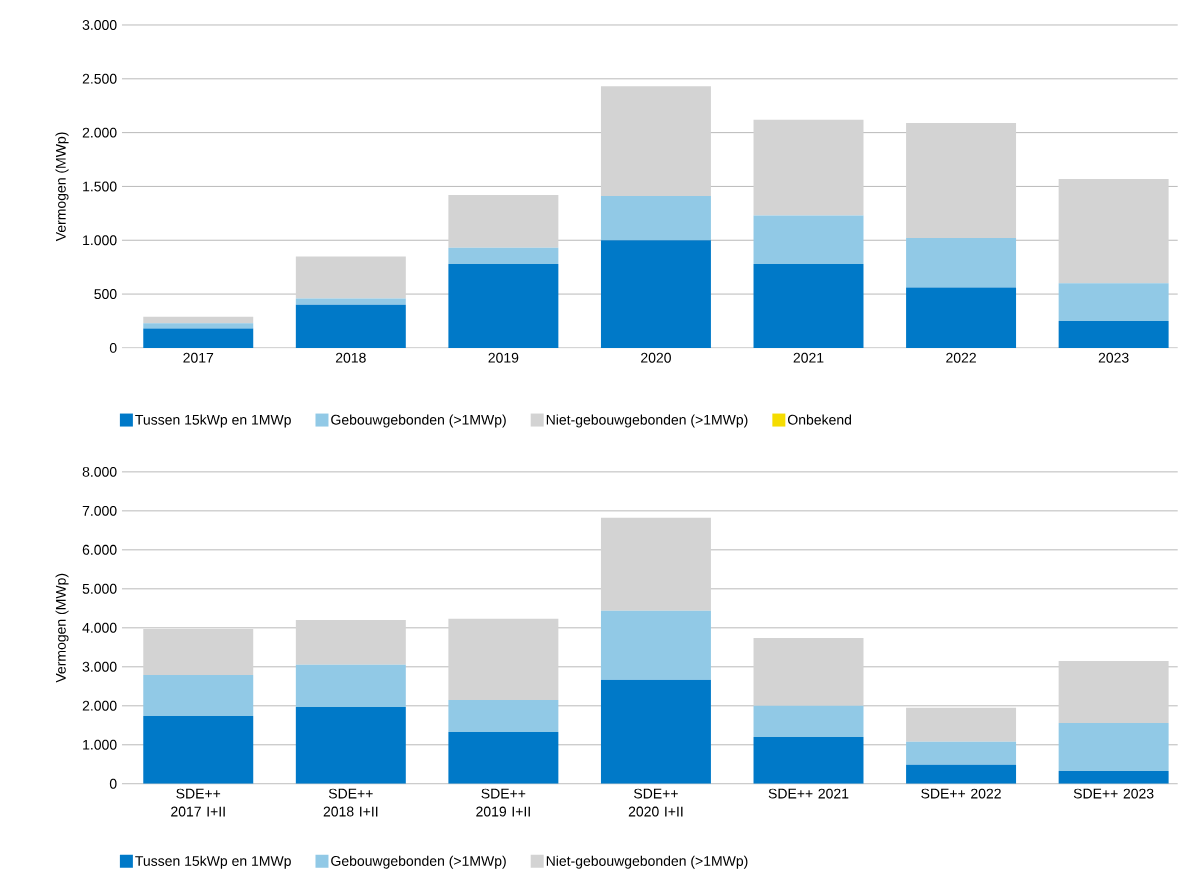  I want to click on x-tick-label: 2022, so click(961, 357).